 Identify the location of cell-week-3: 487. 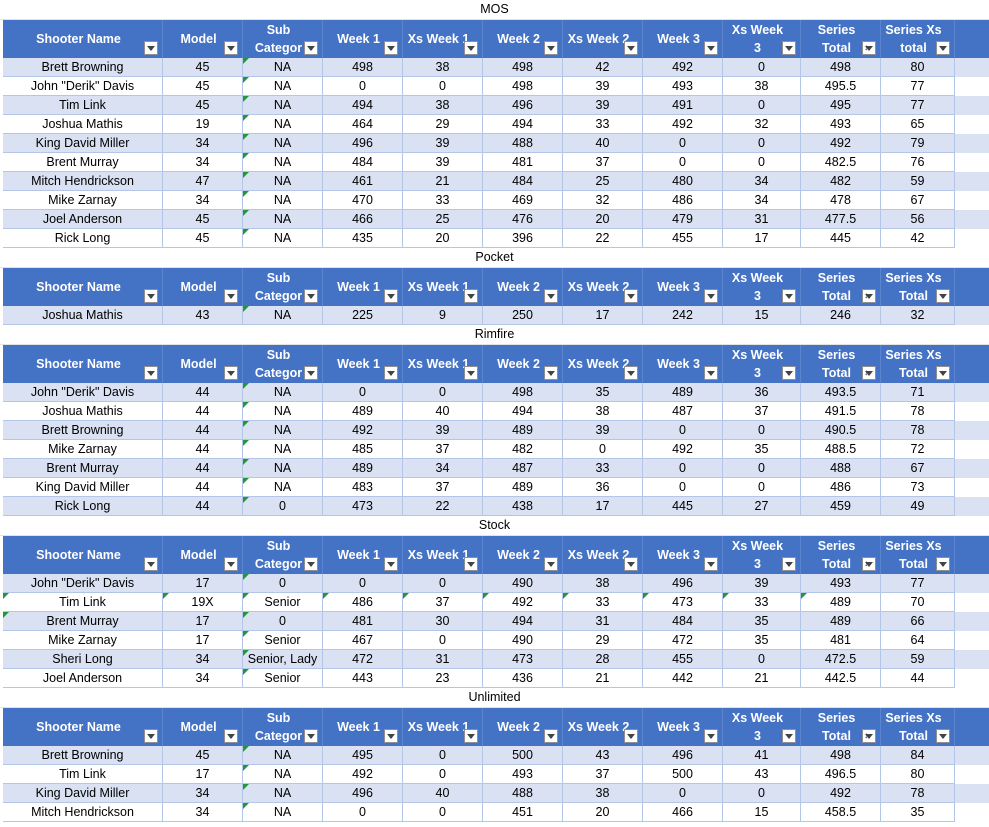
(683, 411).